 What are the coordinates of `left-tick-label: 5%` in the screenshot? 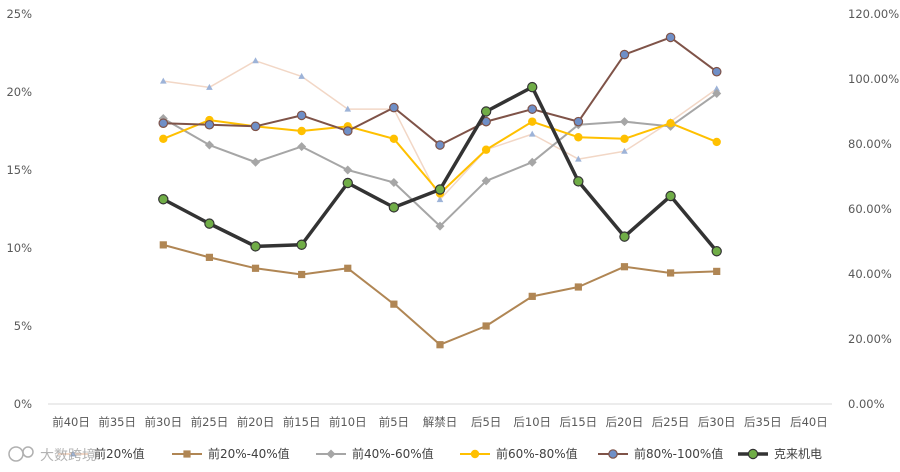 It's located at (23, 326).